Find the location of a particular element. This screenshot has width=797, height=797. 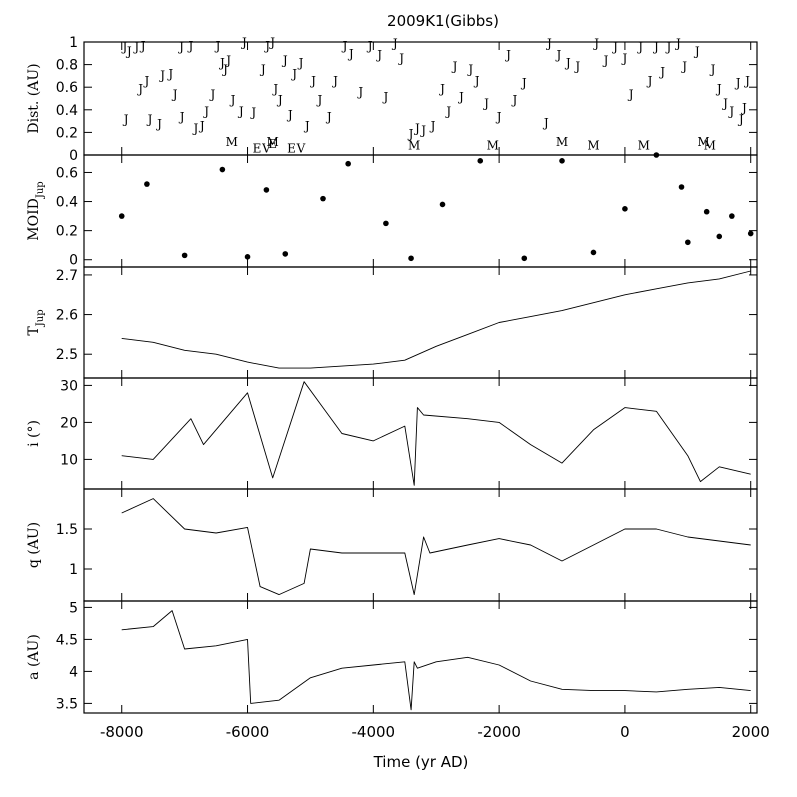

y-tick-label: 0.4 is located at coordinates (67, 111).